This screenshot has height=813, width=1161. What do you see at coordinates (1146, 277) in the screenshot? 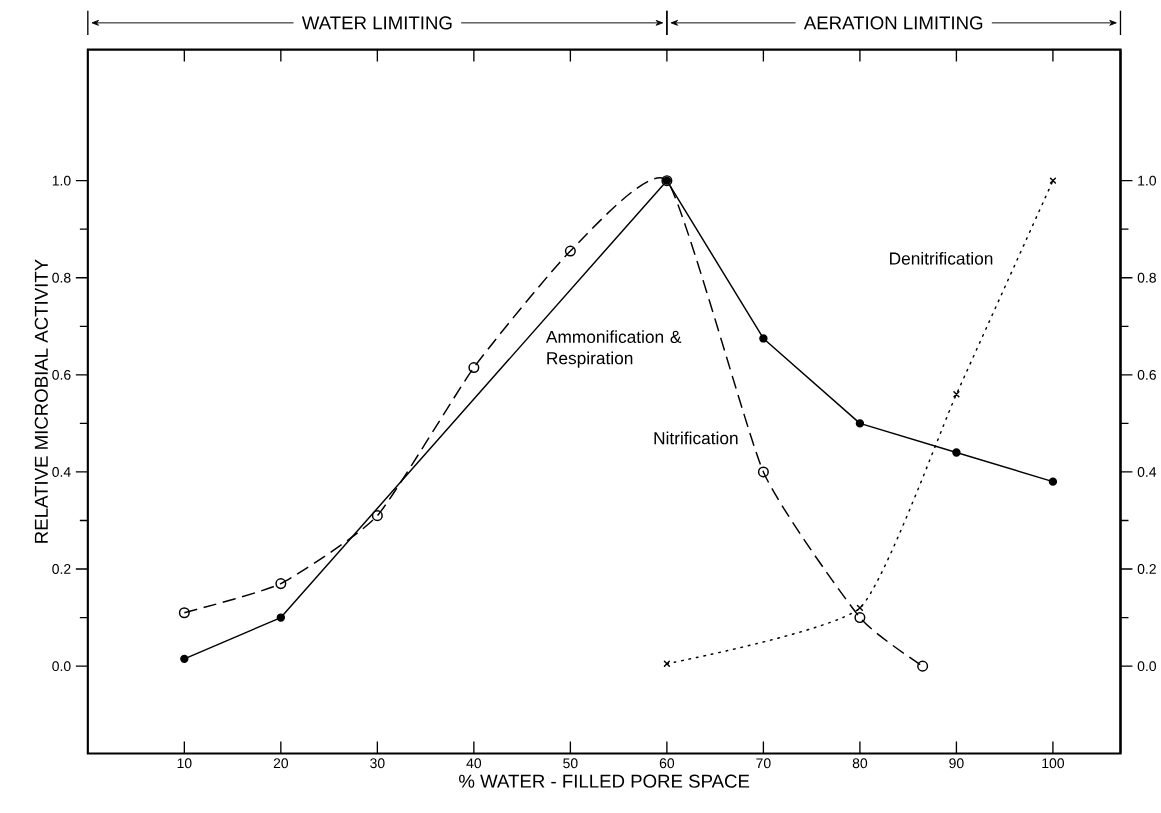
I see `y2-tick-label: 0.8` at bounding box center [1146, 277].